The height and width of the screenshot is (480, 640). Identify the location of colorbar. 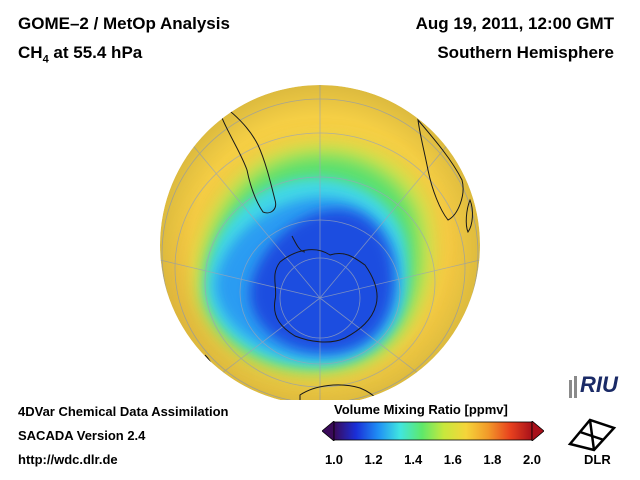
(433, 431).